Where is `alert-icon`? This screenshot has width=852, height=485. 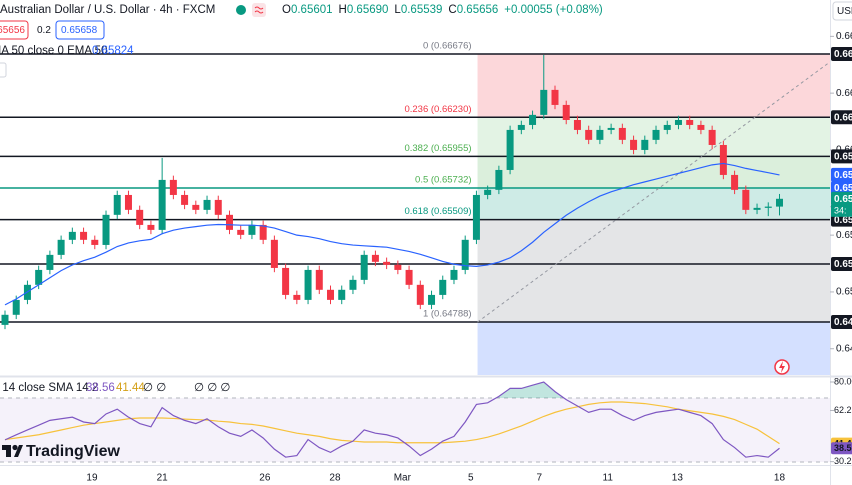 alert-icon is located at coordinates (782, 367).